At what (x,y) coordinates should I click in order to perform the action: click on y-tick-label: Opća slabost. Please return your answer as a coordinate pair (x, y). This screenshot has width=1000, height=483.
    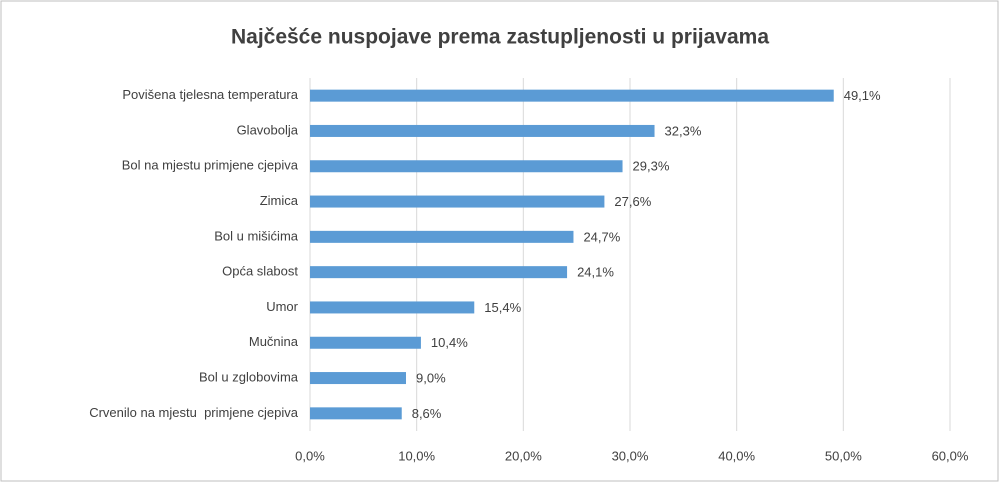
    Looking at the image, I should click on (260, 271).